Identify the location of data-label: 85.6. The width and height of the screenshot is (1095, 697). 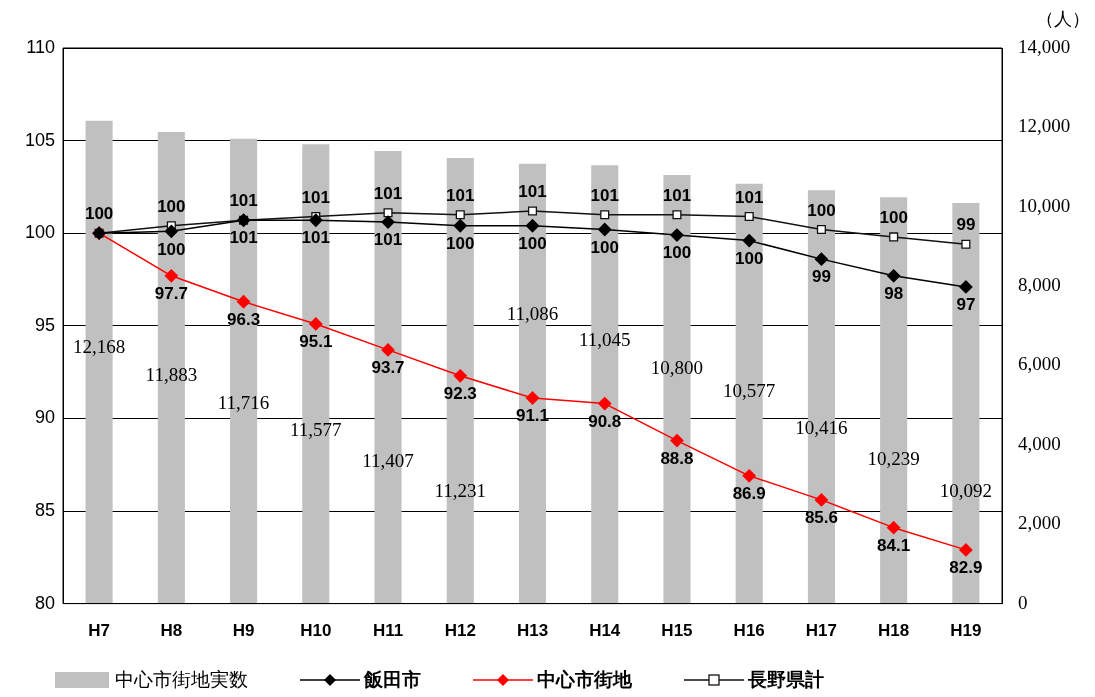
(821, 518).